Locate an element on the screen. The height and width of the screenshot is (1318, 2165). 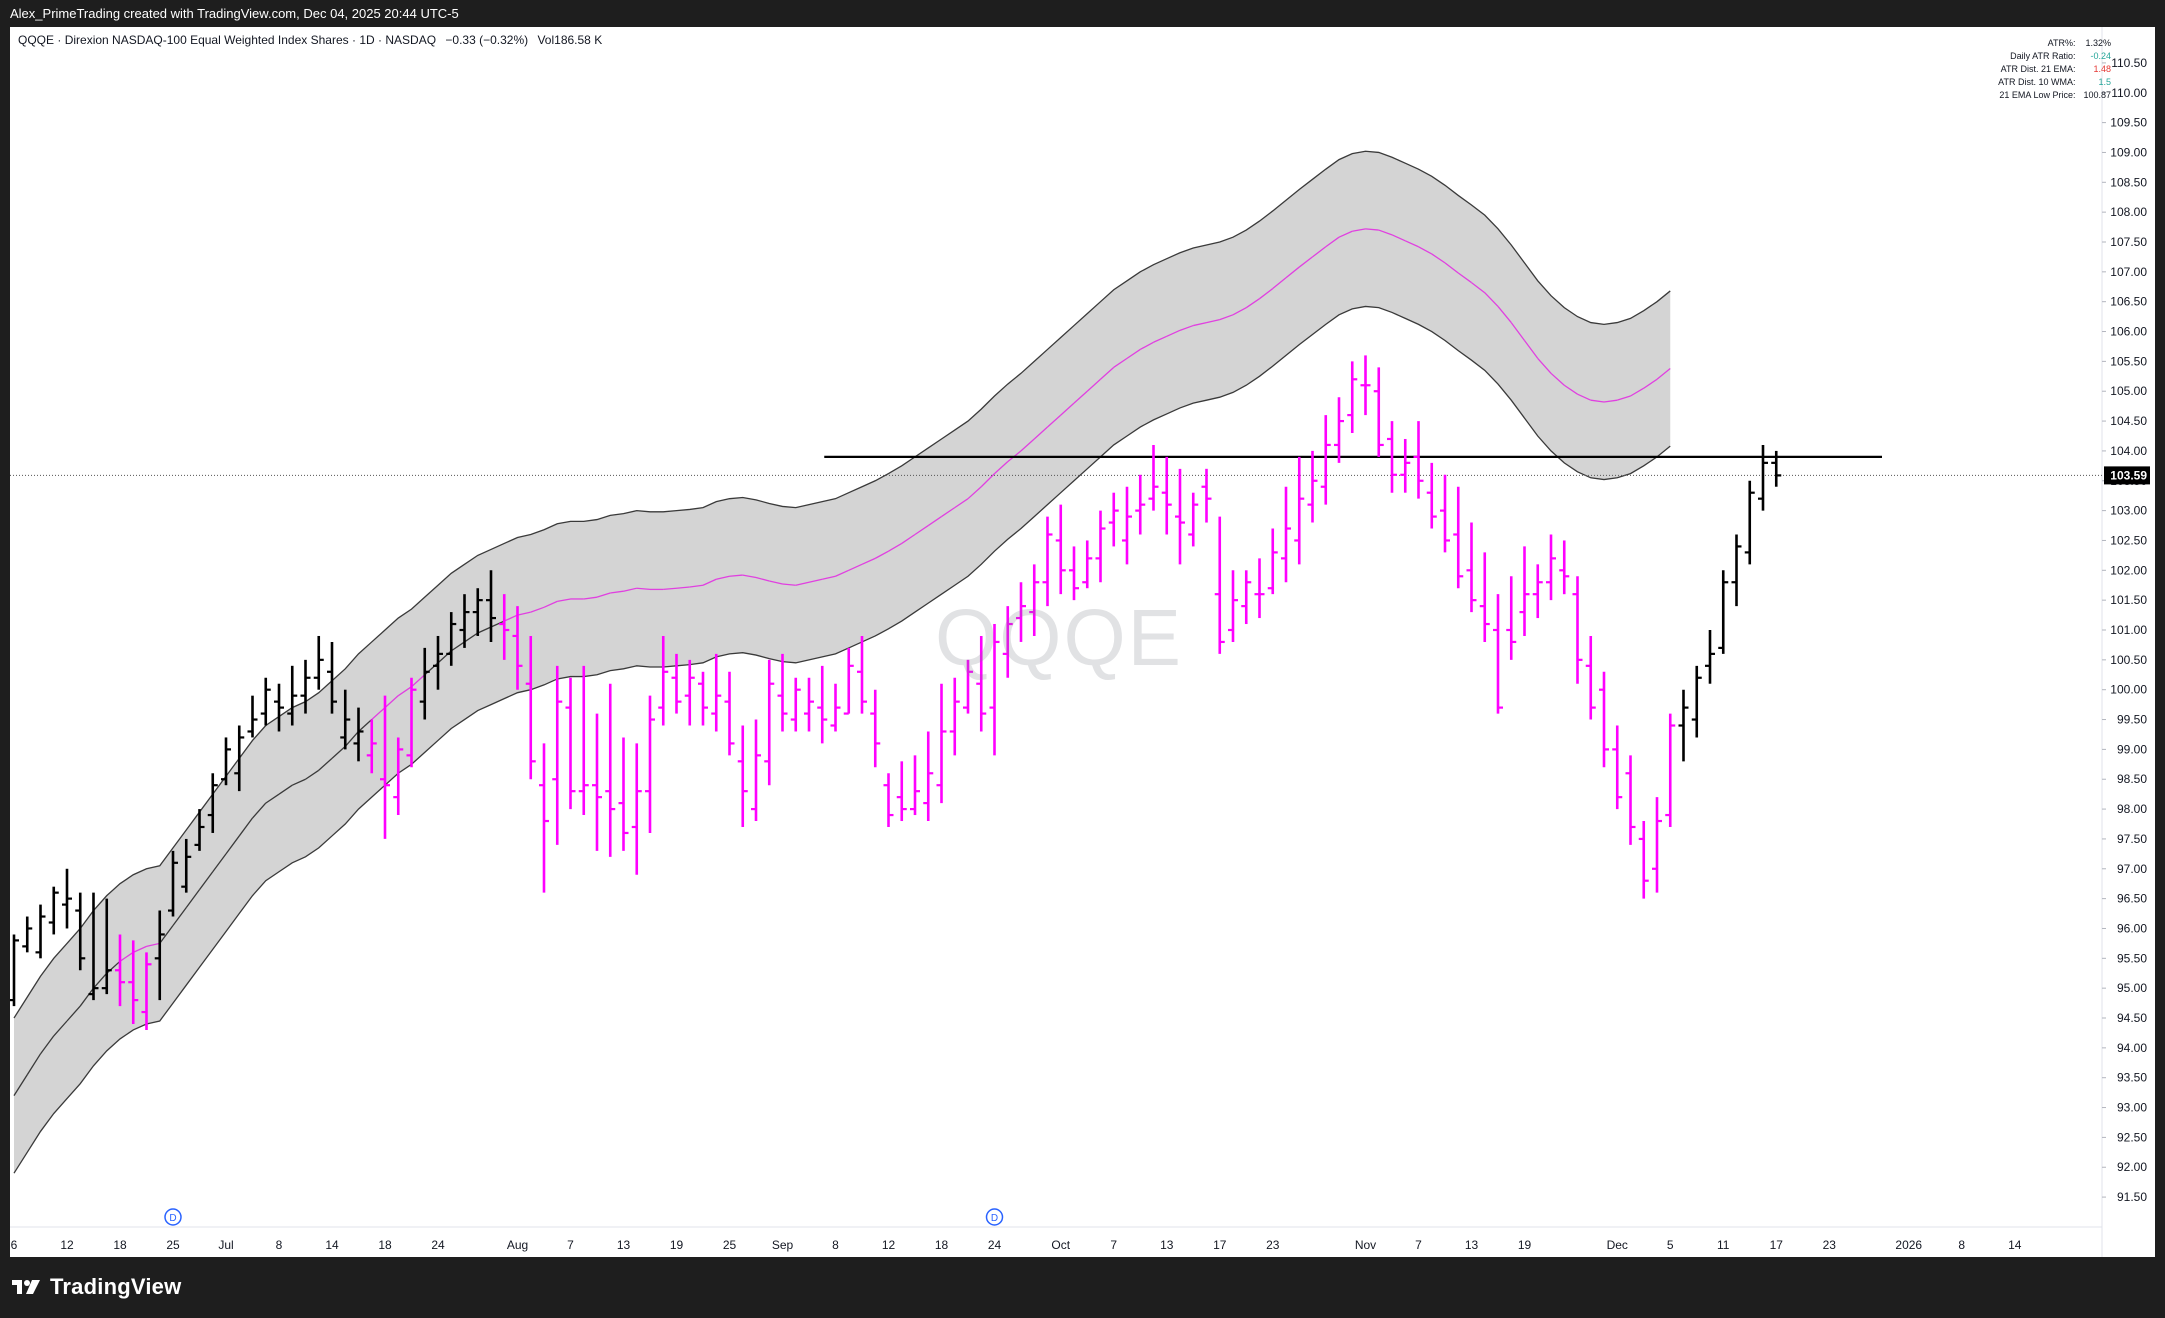
price-axis-label: 95.00 is located at coordinates (2132, 988).